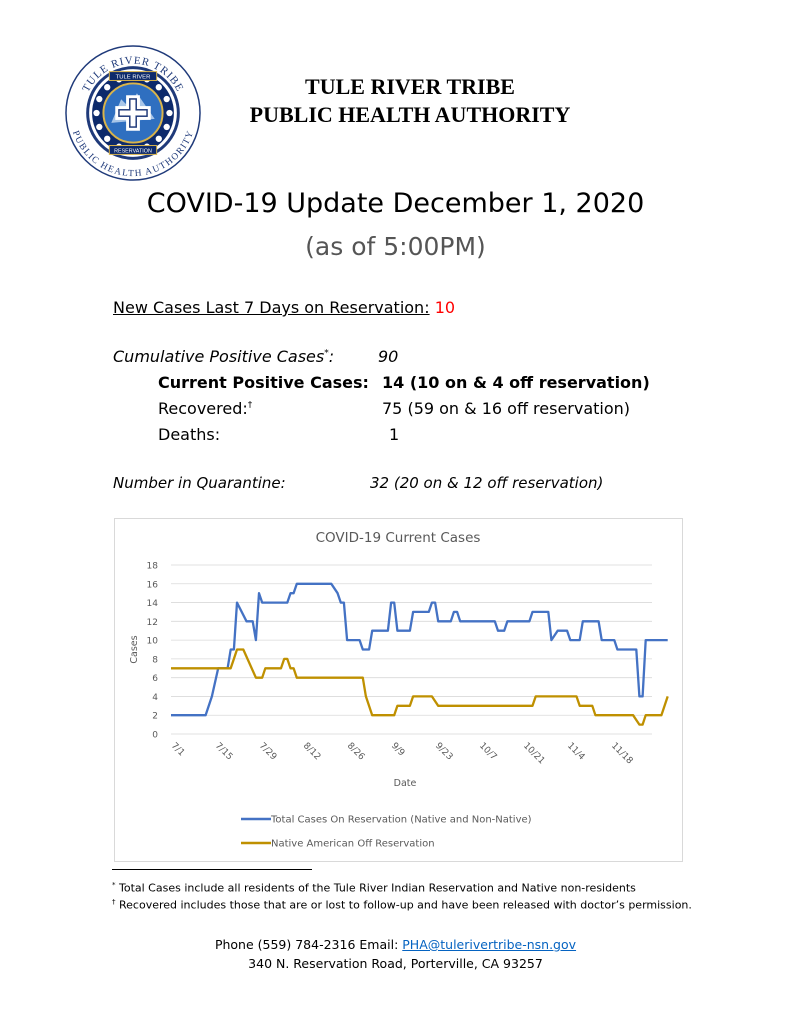  Describe the element at coordinates (410, 114) in the screenshot. I see `org-name-line2: PUBLIC HEALTH AUTHORITY` at that location.